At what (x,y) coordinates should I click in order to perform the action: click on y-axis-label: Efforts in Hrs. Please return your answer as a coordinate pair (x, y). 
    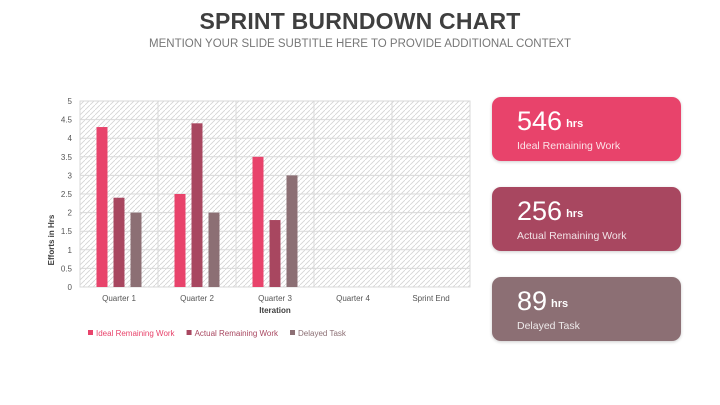
    Looking at the image, I should click on (51, 239).